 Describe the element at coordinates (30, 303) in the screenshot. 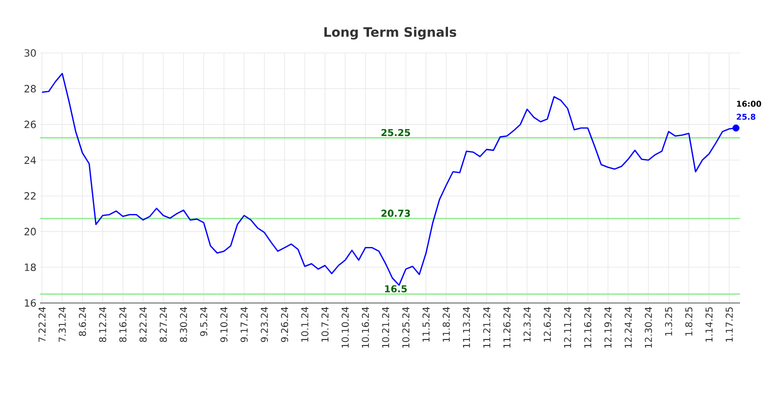

I see `y-tick-label: 16` at that location.